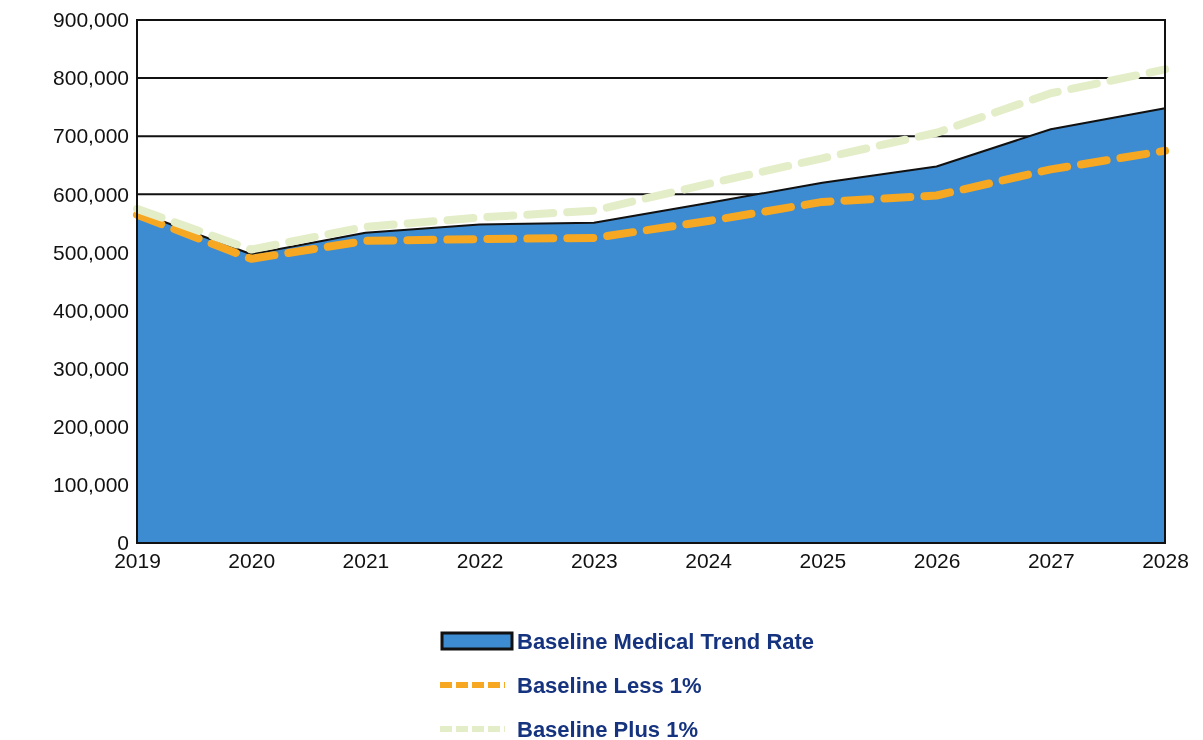 This screenshot has width=1203, height=740. What do you see at coordinates (91, 252) in the screenshot?
I see `y-tick-label: 500,000` at bounding box center [91, 252].